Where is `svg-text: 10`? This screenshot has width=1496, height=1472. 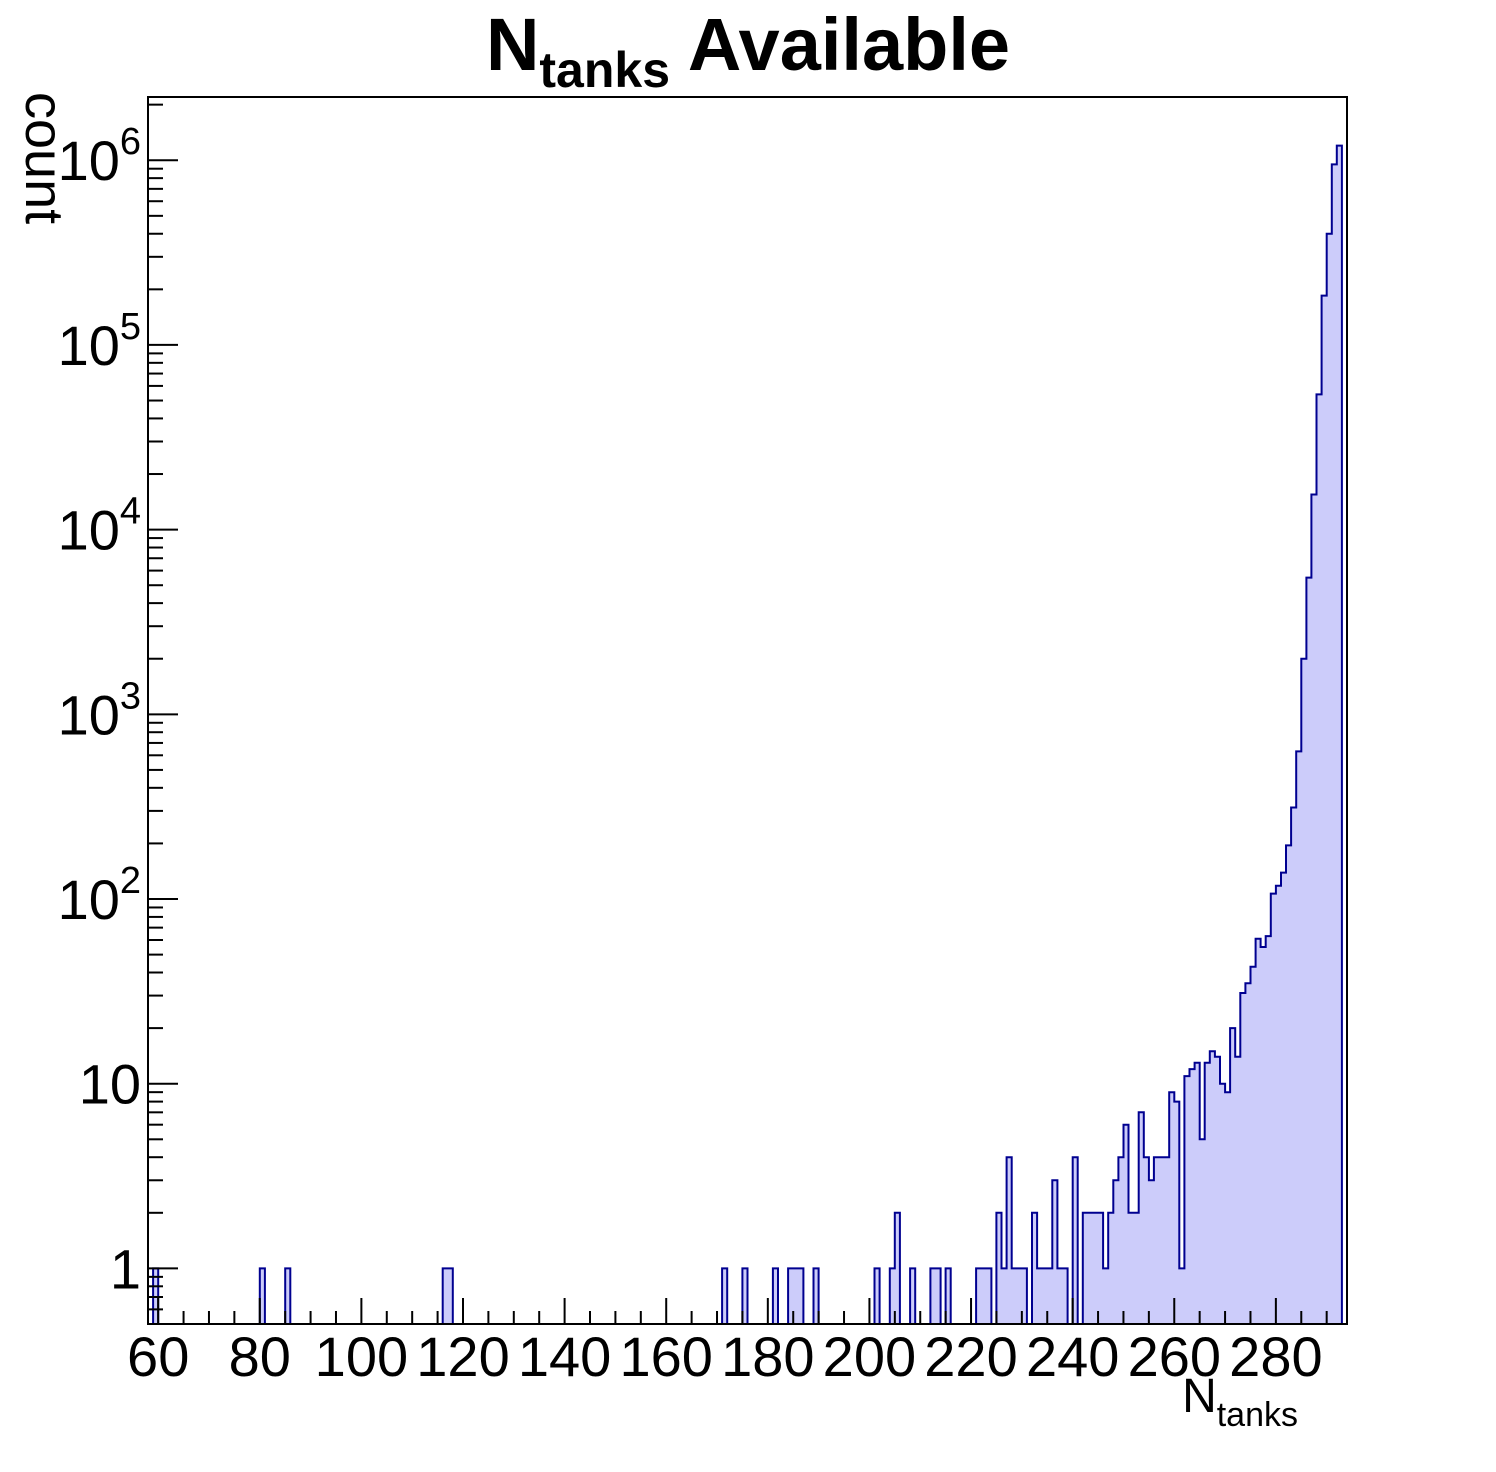 svg-text: 10 is located at coordinates (110, 1084).